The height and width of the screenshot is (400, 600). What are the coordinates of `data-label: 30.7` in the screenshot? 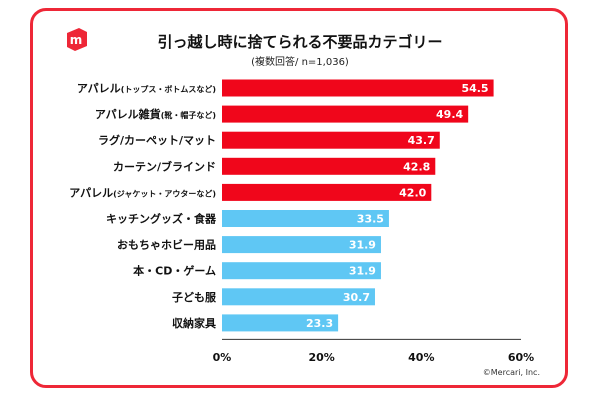 It's located at (356, 297).